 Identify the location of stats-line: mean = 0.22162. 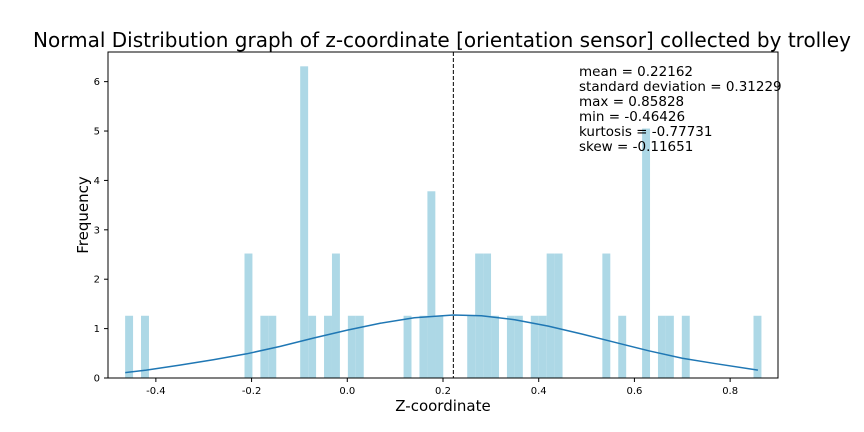
(636, 72).